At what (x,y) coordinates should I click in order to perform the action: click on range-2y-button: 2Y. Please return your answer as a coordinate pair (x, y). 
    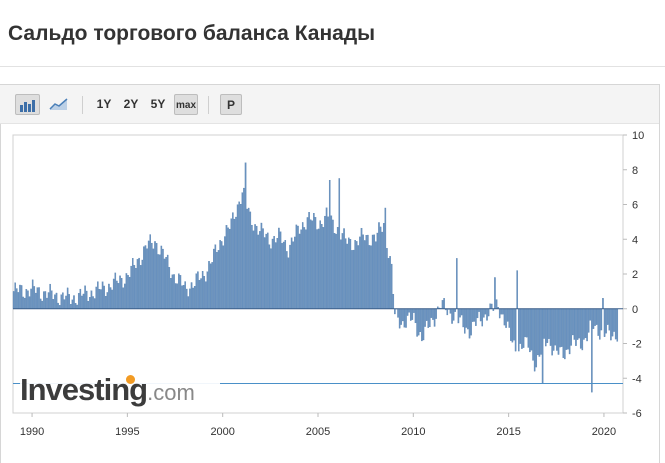
    Looking at the image, I should click on (131, 104).